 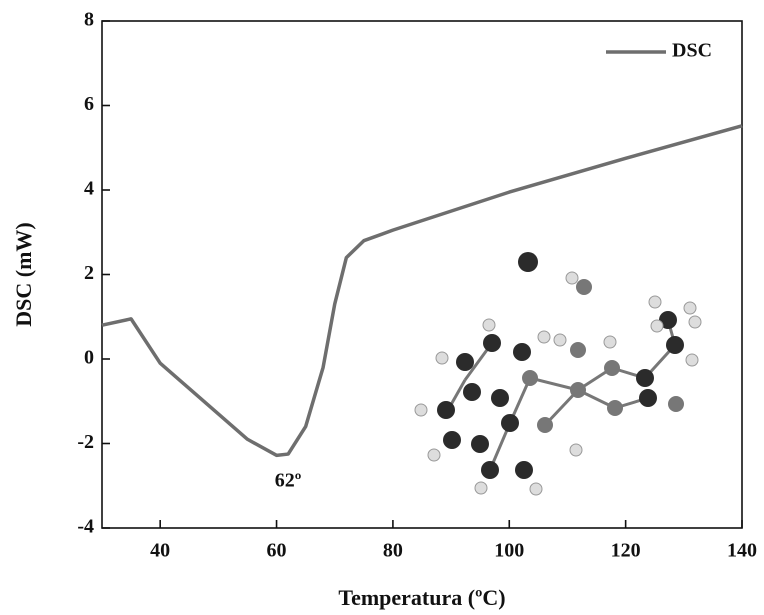 I want to click on x-tick-label: 140, so click(x=742, y=551).